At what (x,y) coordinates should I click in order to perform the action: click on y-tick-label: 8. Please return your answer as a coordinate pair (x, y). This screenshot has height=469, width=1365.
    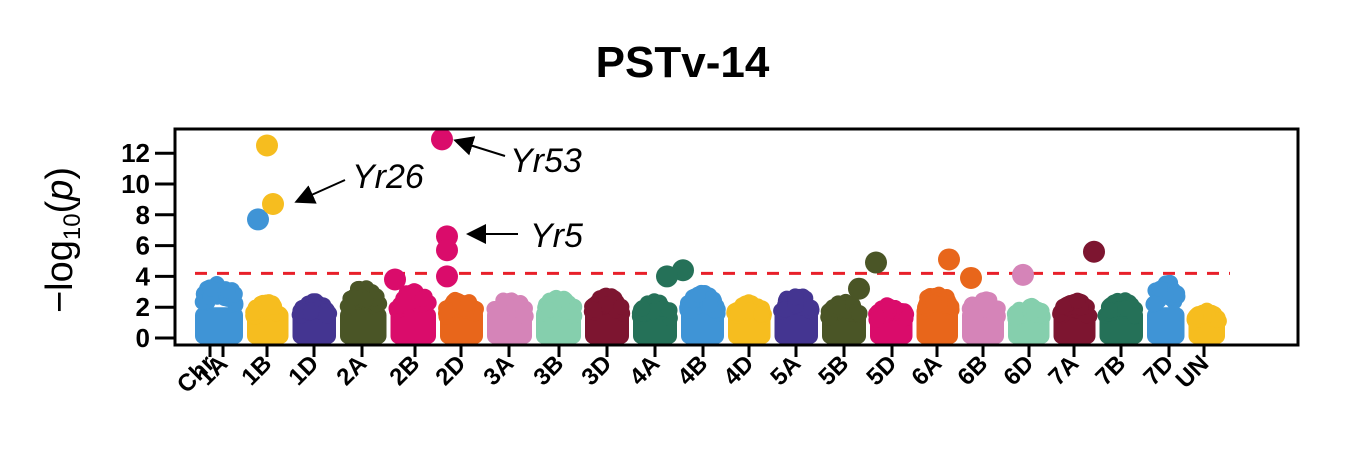
    Looking at the image, I should click on (143, 215).